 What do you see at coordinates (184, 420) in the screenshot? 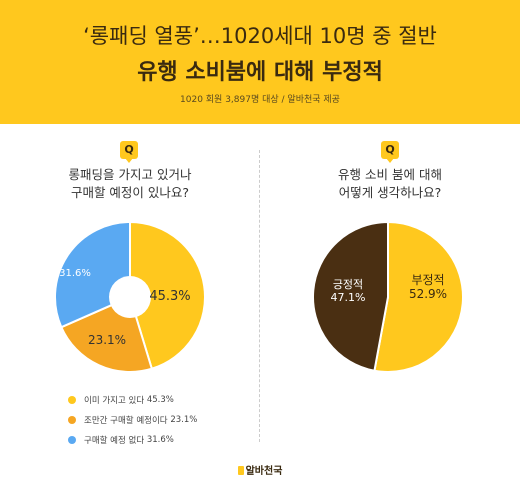
I see `legend-value: 23.1%` at bounding box center [184, 420].